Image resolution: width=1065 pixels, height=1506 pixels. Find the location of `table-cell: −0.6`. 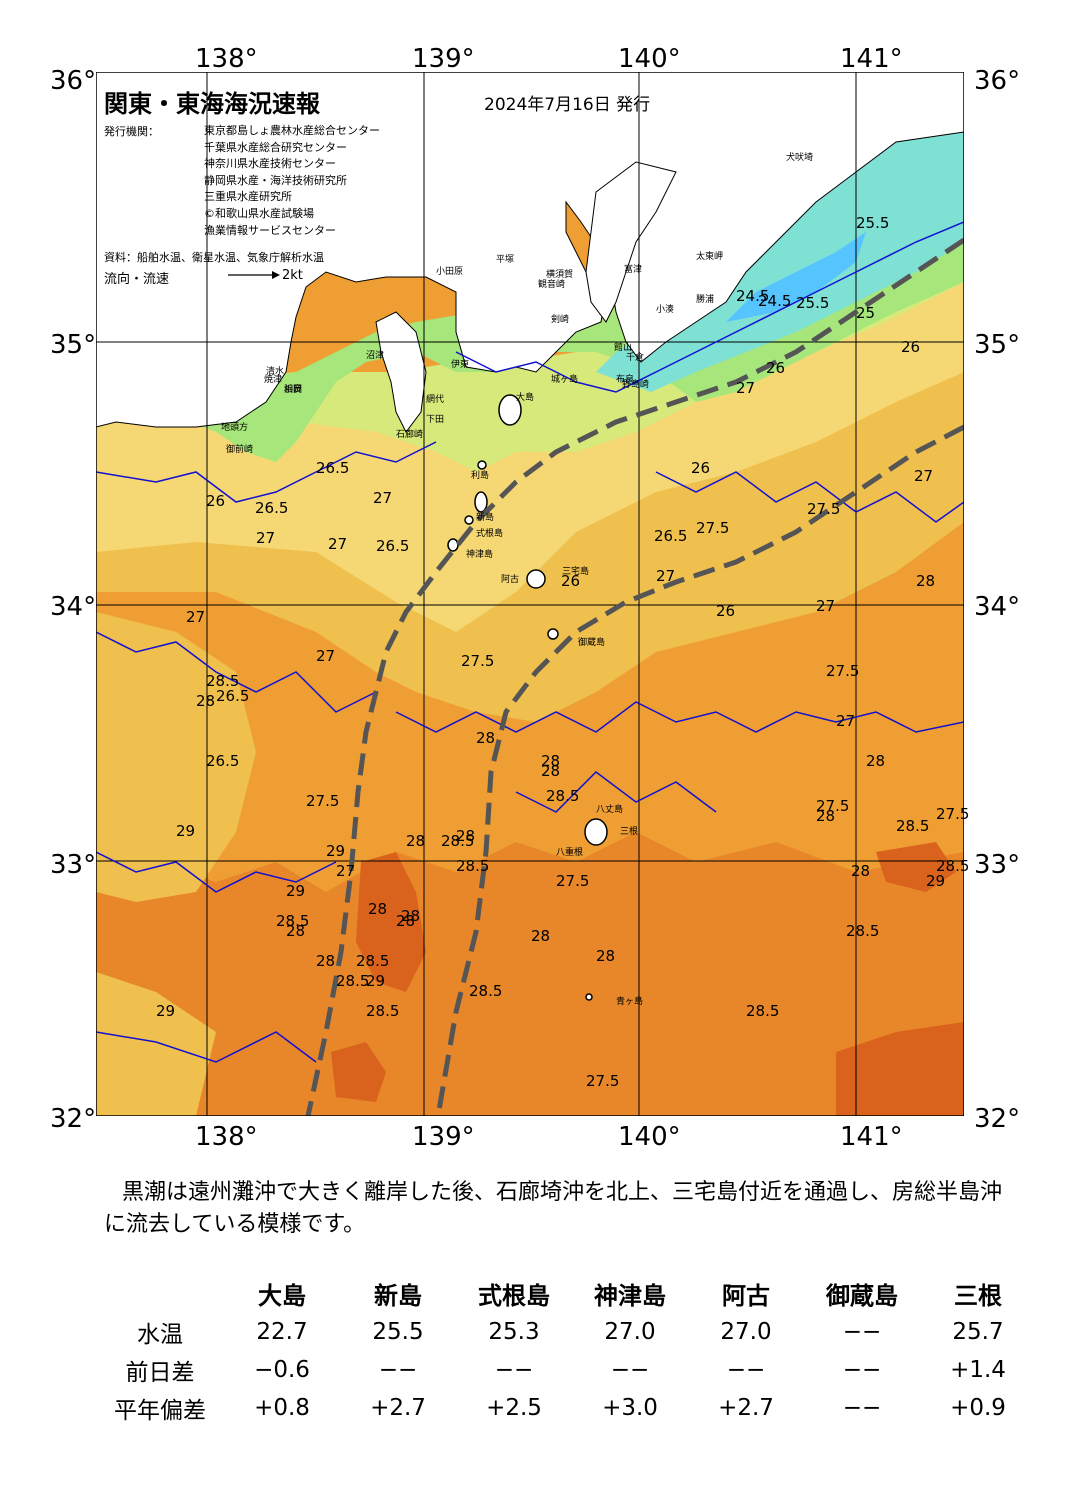

table-cell: −0.6 is located at coordinates (282, 1370).